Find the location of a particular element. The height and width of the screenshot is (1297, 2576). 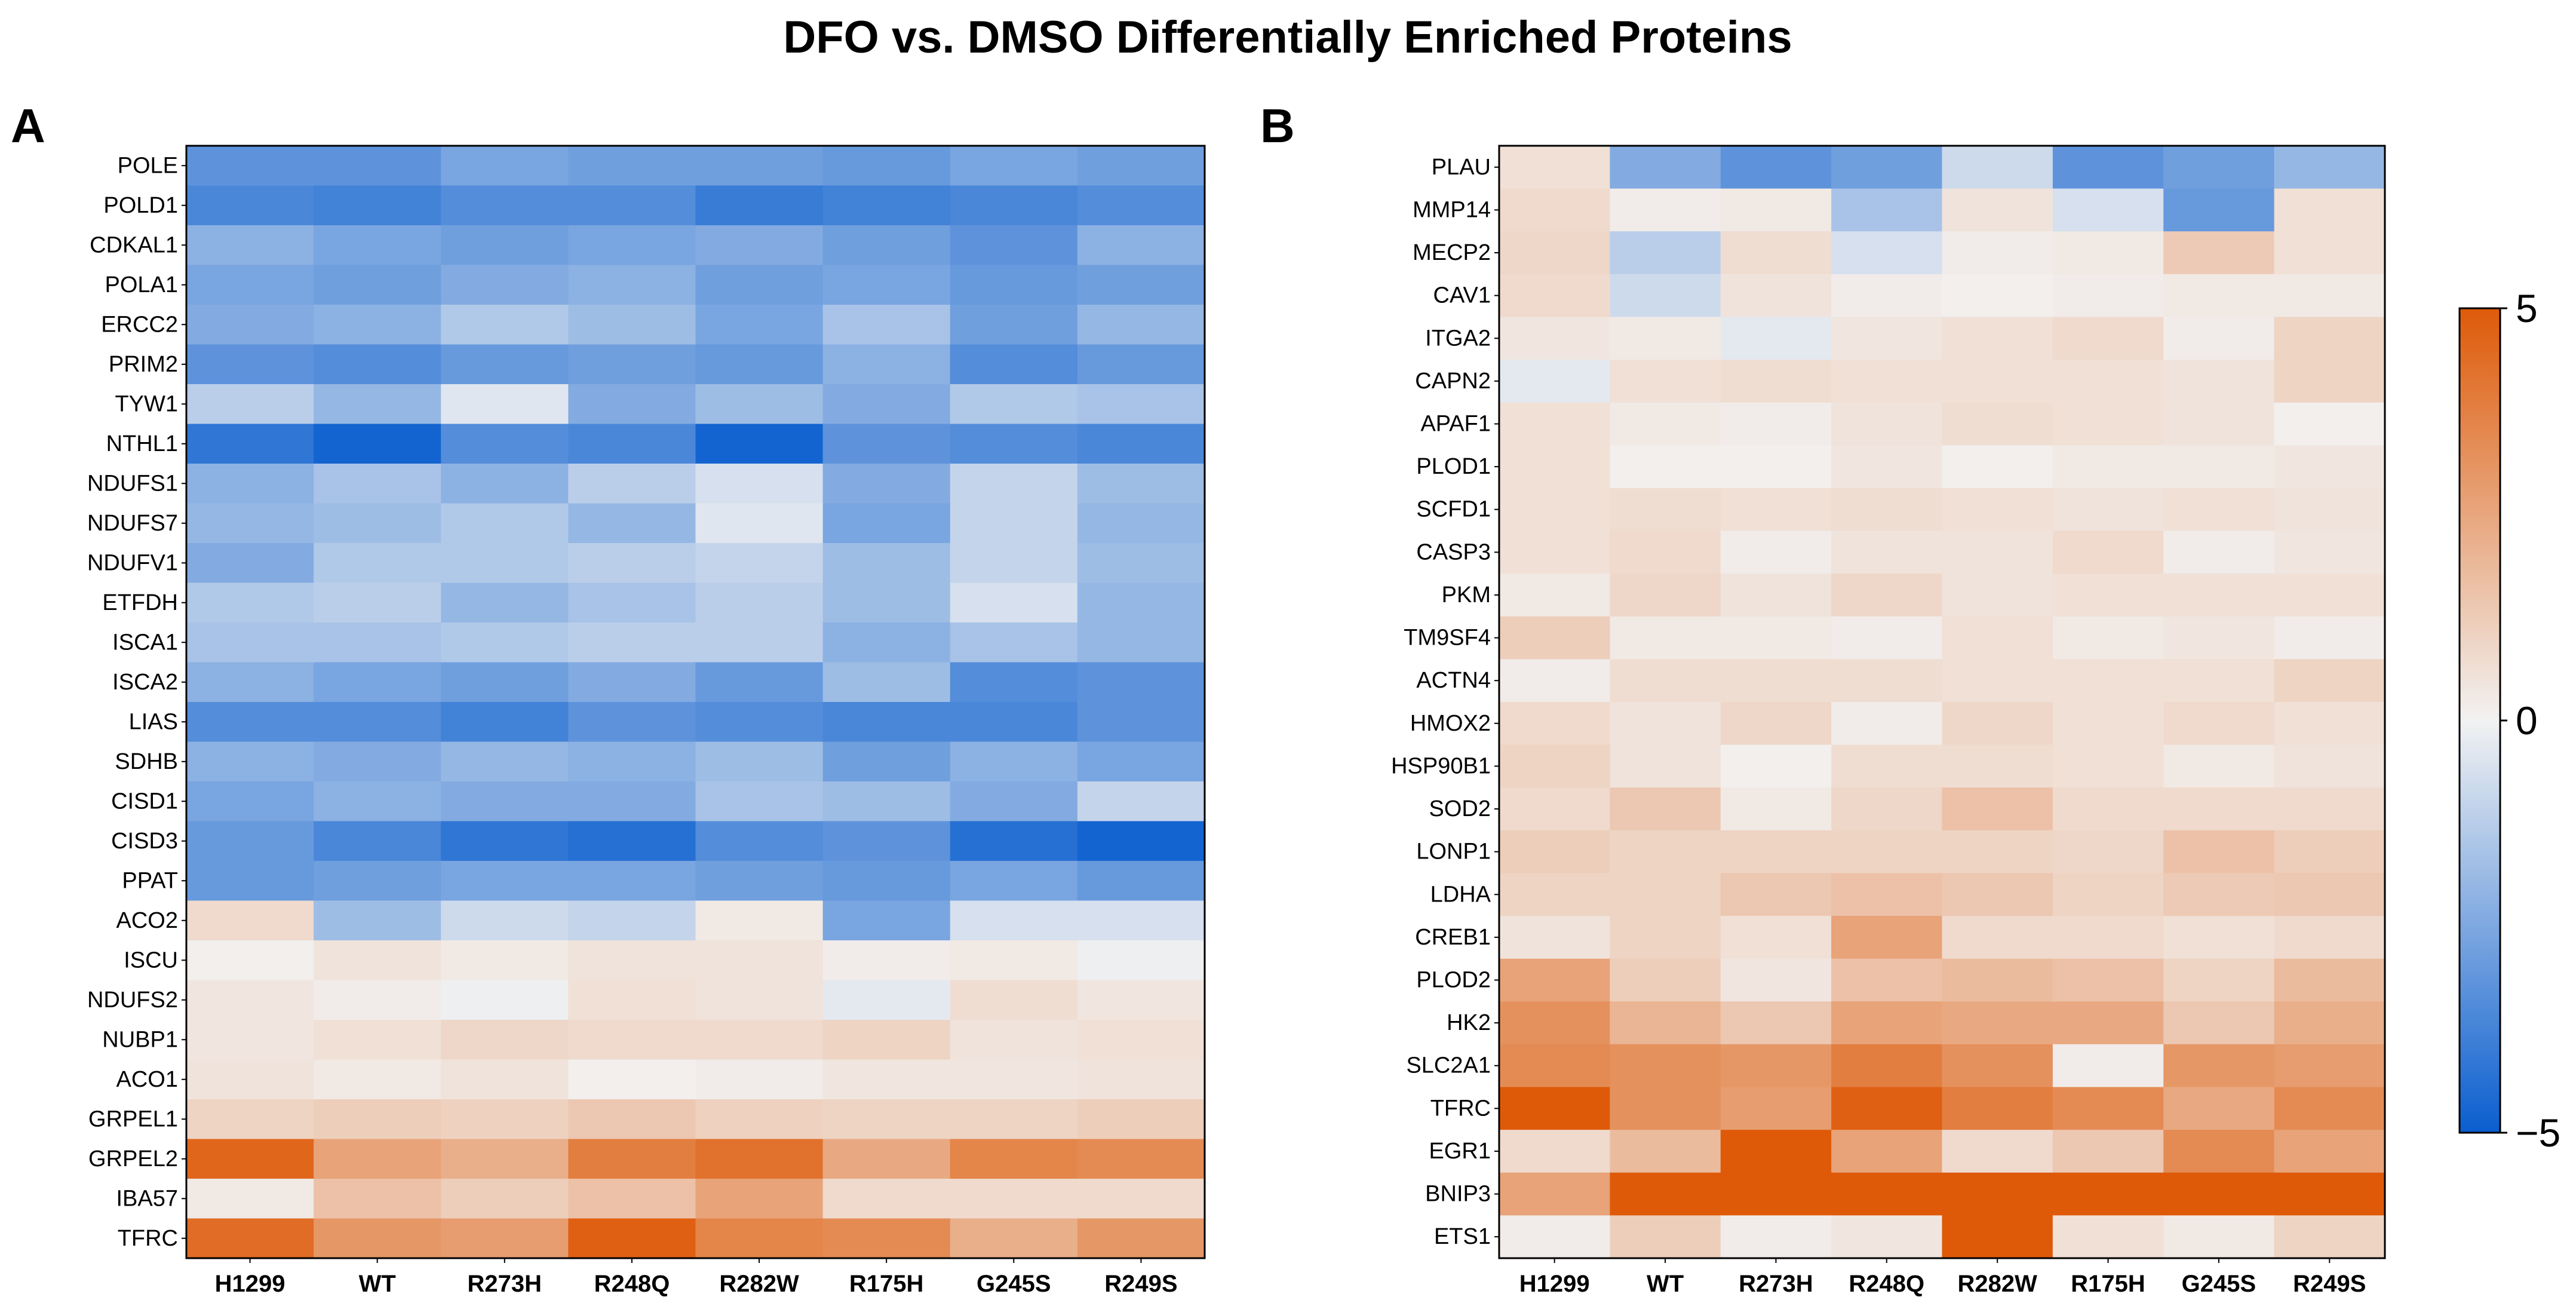

heatmap-a-row-label: NDUFS2 is located at coordinates (132, 1000).